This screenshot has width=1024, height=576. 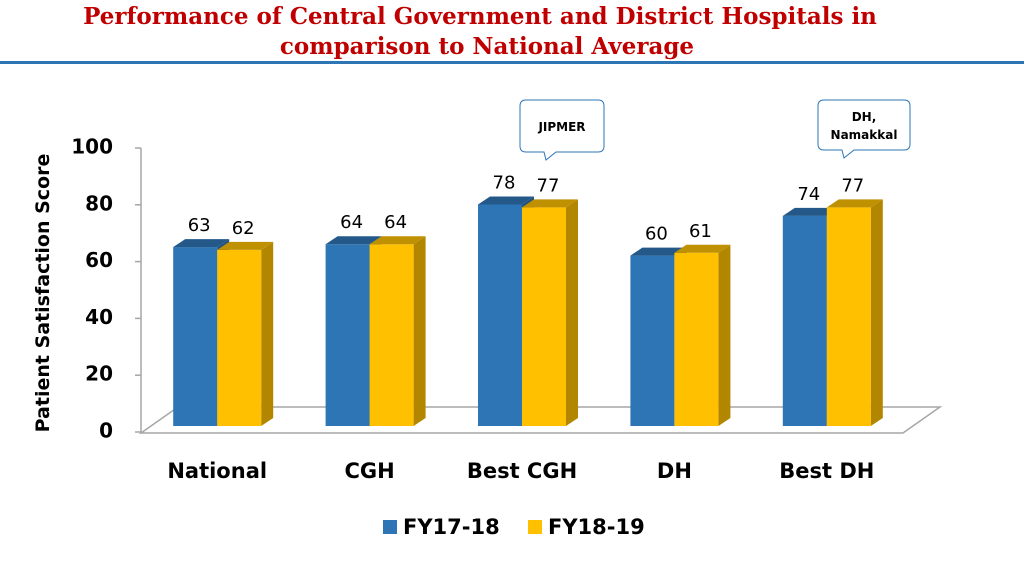 I want to click on x-tick-label: DH, so click(x=674, y=471).